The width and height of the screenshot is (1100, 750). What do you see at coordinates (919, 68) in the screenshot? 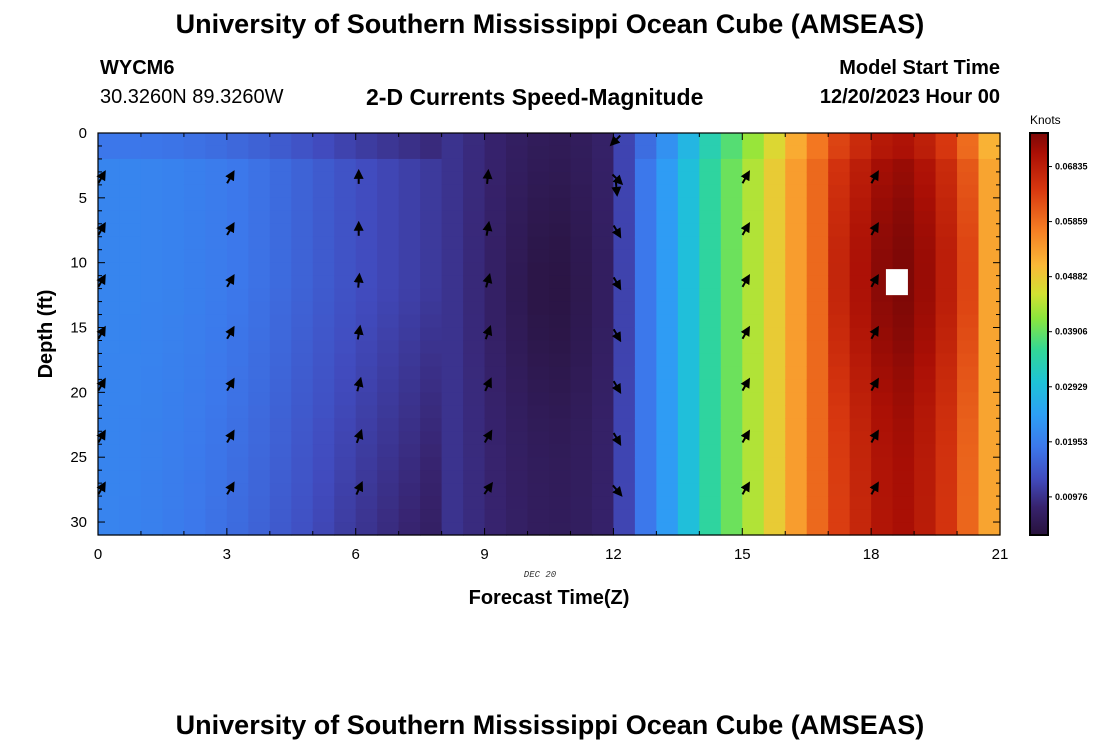
I see `model-start-label: Model Start Time` at bounding box center [919, 68].